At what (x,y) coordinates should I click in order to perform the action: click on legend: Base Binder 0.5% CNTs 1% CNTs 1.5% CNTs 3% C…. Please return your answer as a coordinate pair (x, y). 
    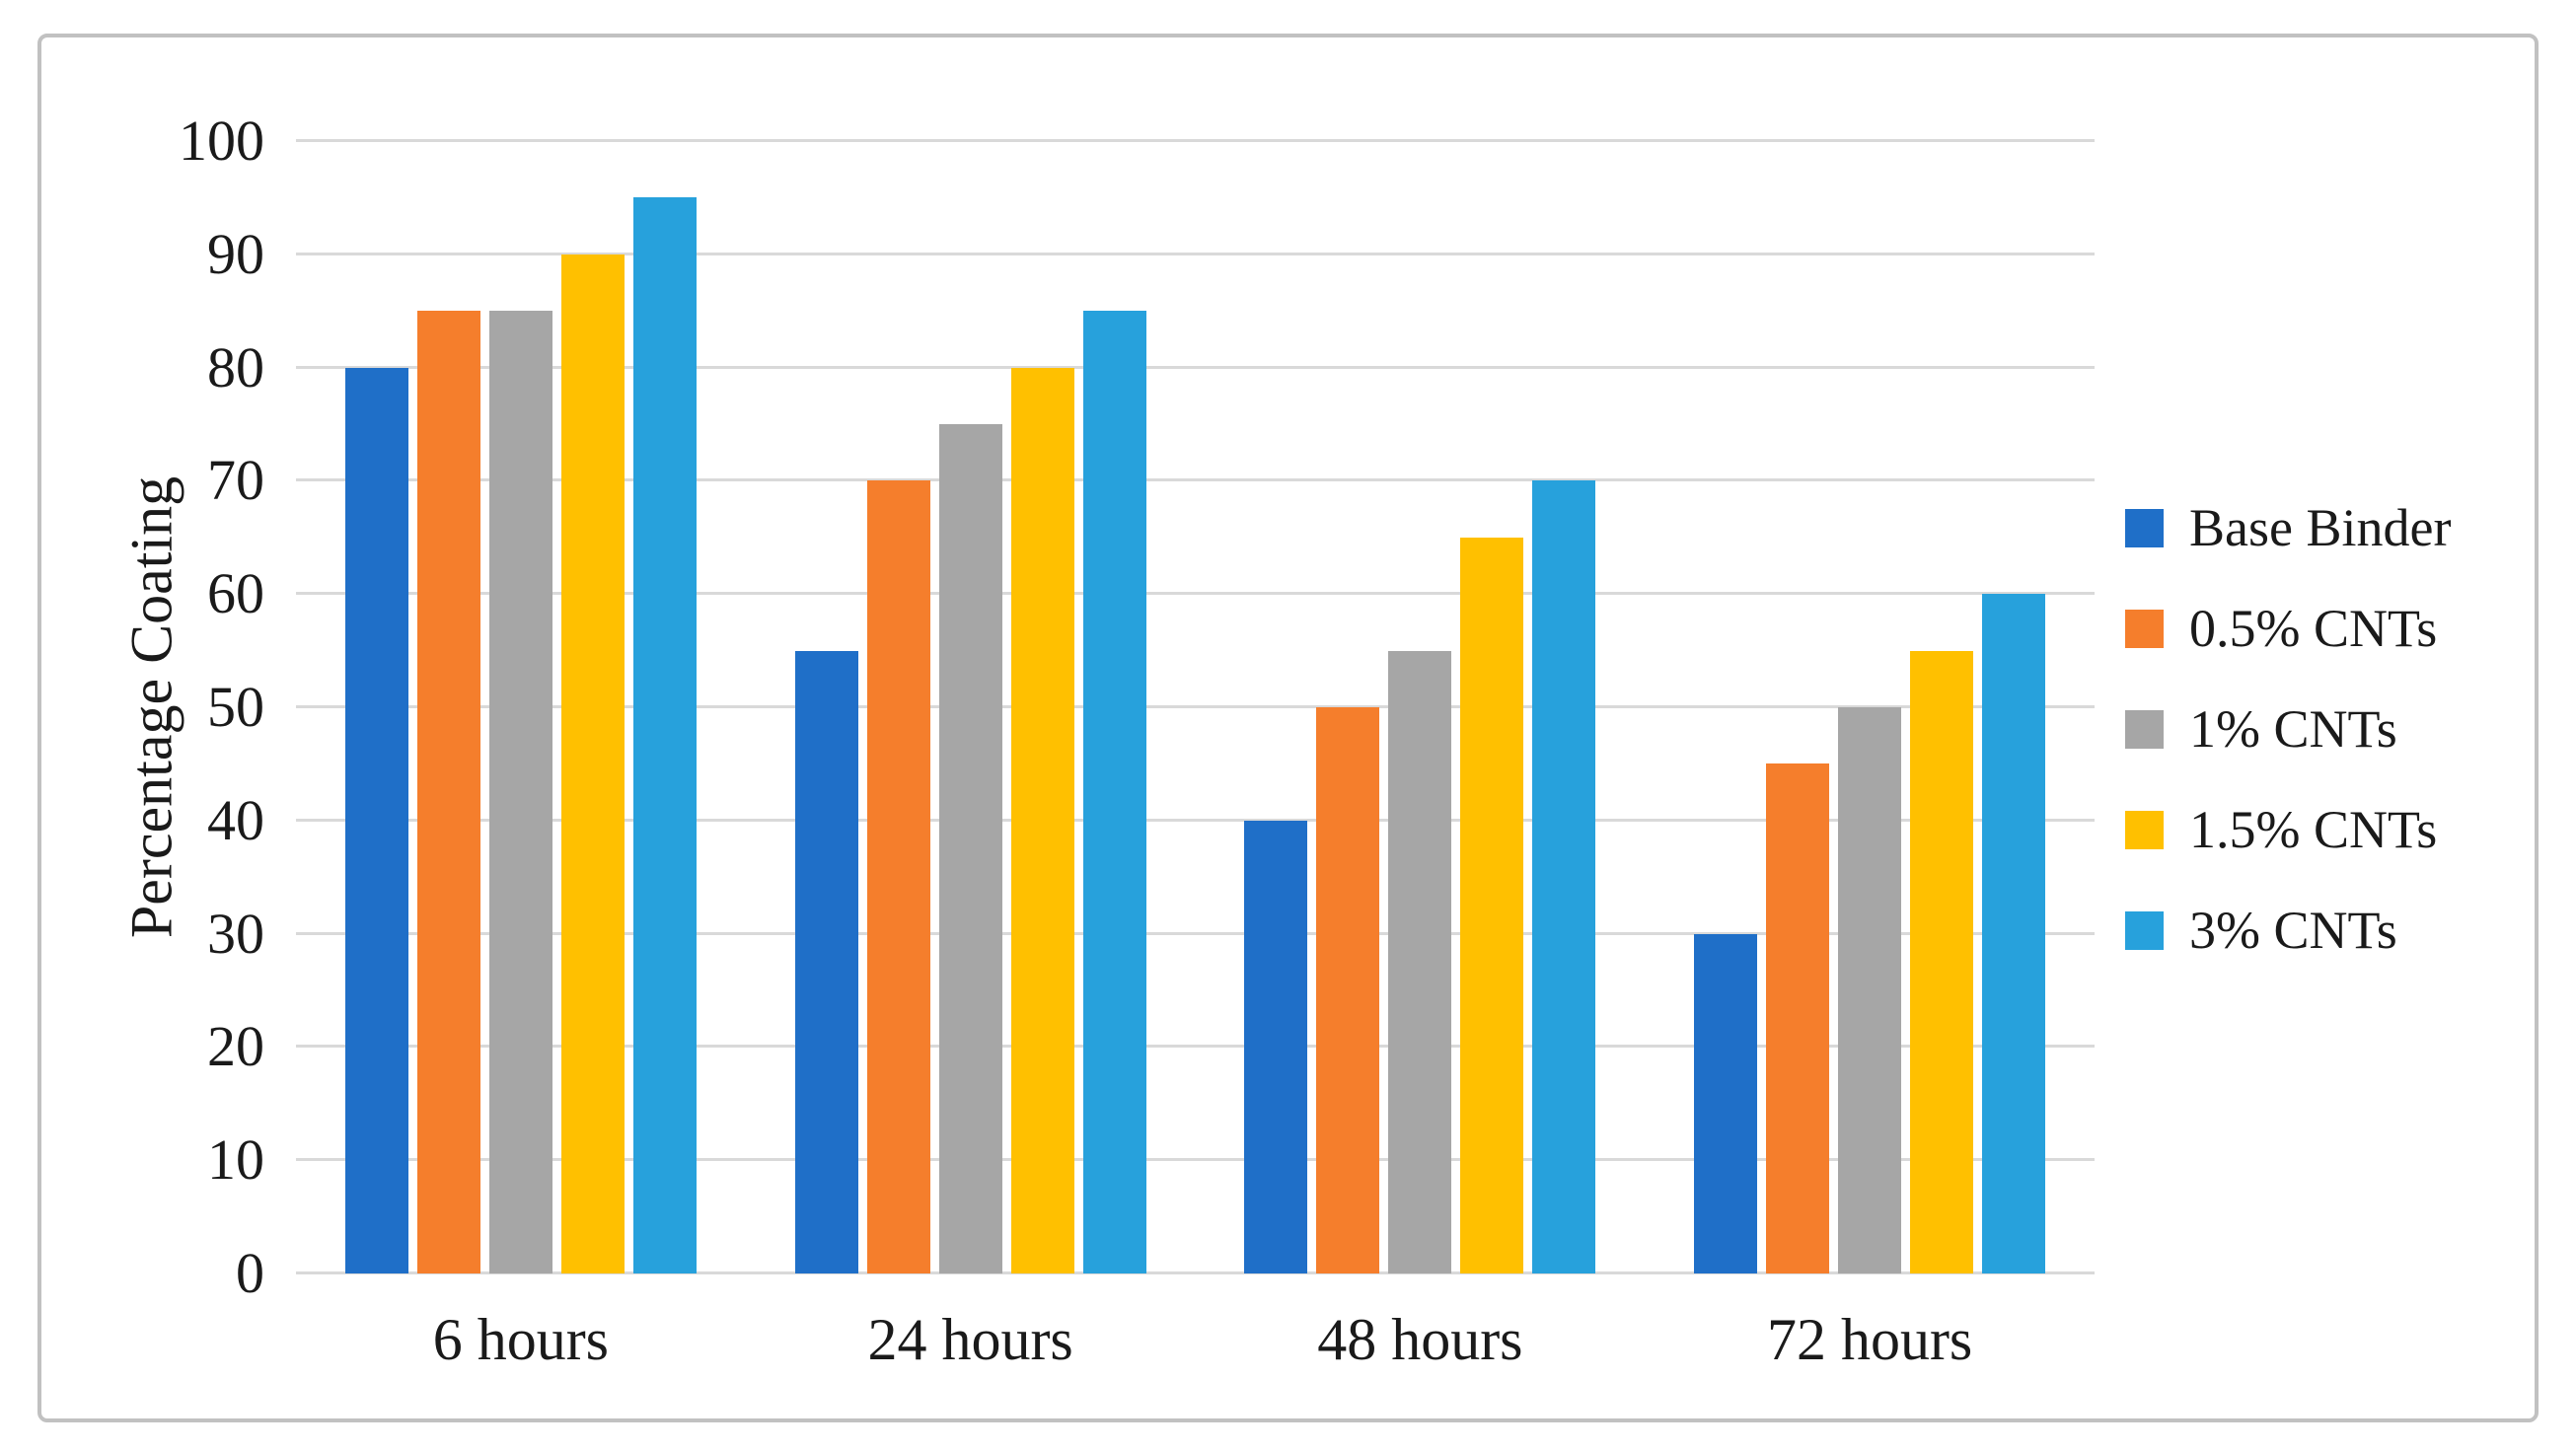
    Looking at the image, I should click on (2288, 729).